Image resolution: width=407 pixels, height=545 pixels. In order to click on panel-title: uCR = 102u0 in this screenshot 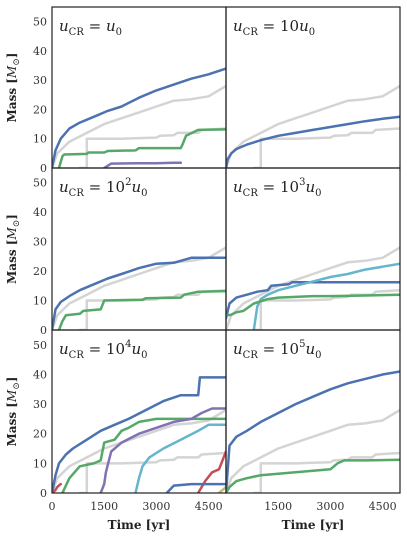, I will do `click(103, 188)`.